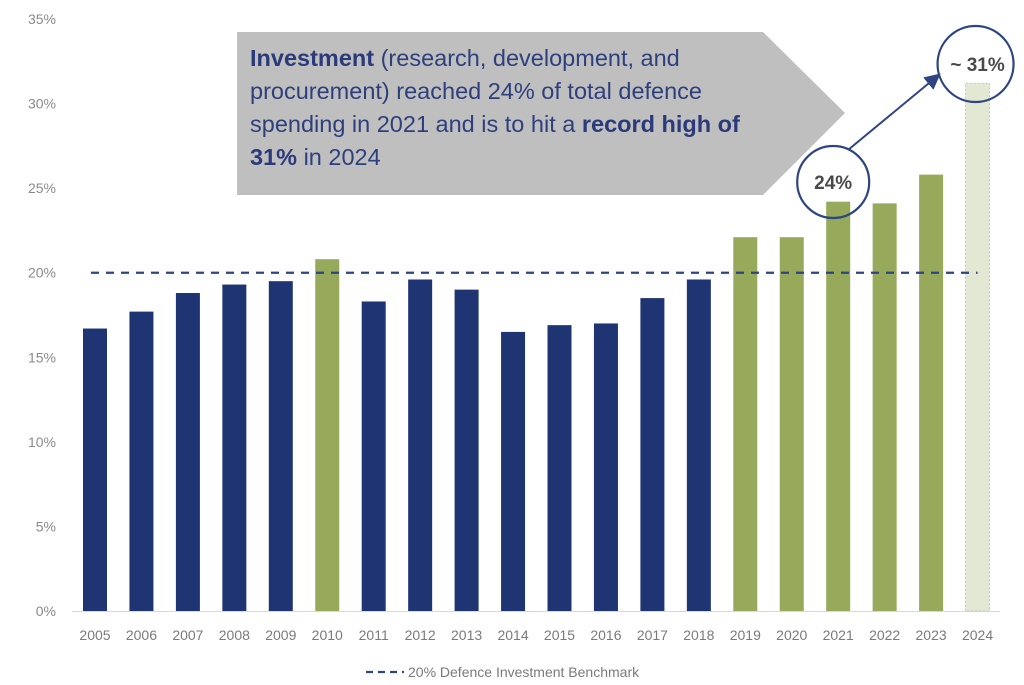 The image size is (1024, 685). I want to click on annotation-circle-2021, so click(833, 182).